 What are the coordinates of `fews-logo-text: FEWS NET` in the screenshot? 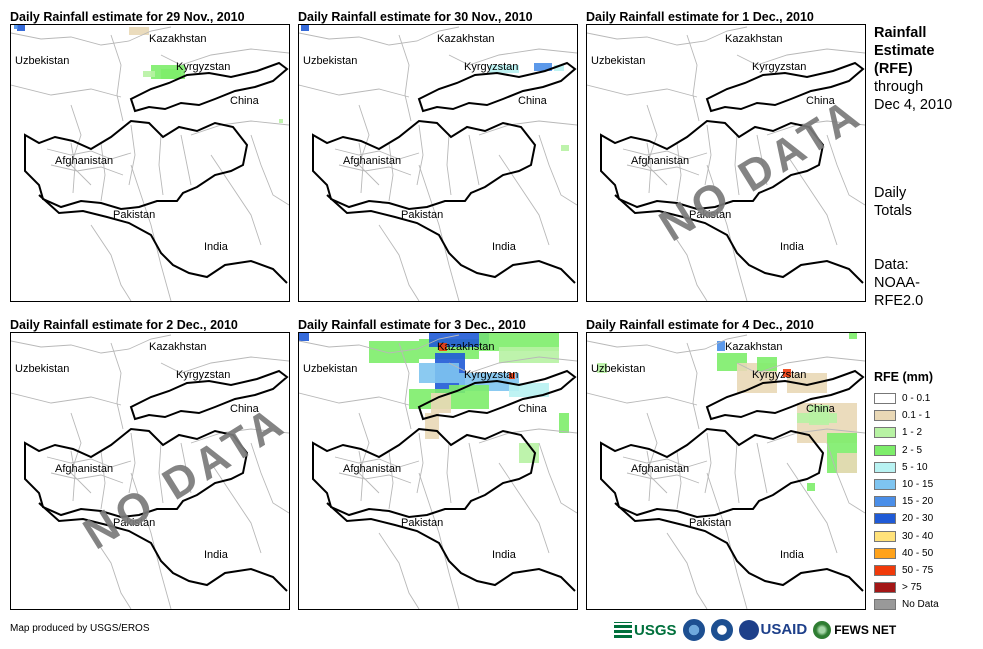 It's located at (865, 630).